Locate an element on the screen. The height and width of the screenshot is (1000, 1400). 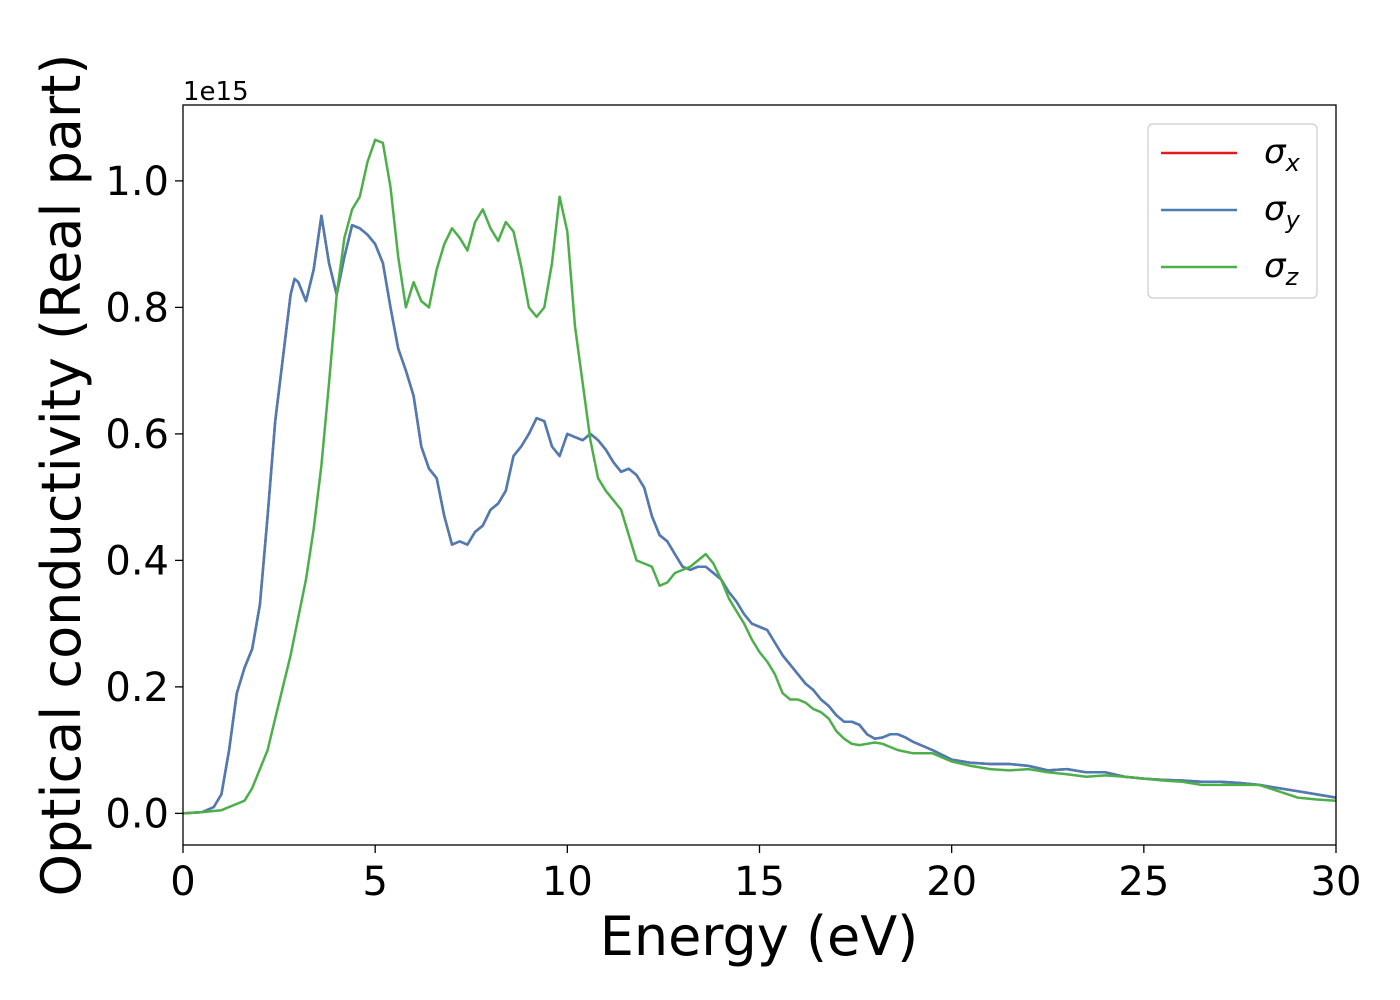
x-tick-label: 20 is located at coordinates (951, 882).